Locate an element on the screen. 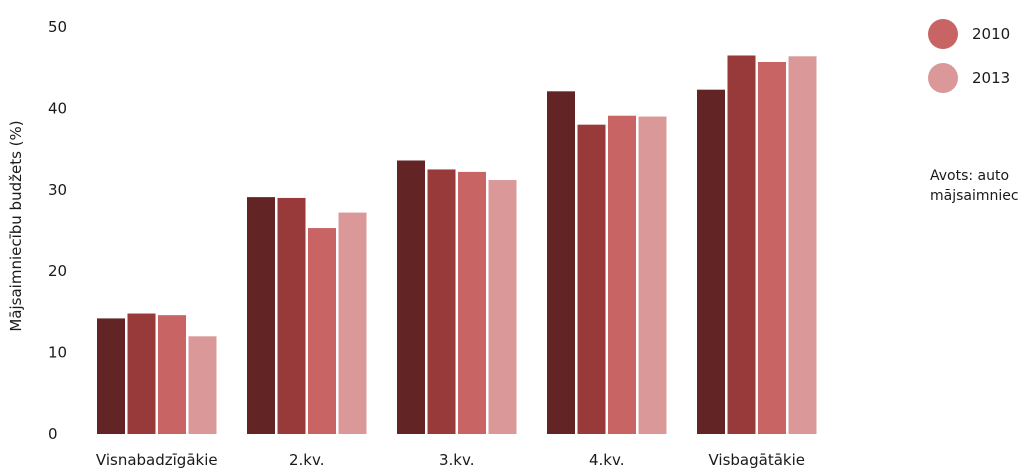 The height and width of the screenshot is (470, 1022). legend-label: 2010 is located at coordinates (991, 34).